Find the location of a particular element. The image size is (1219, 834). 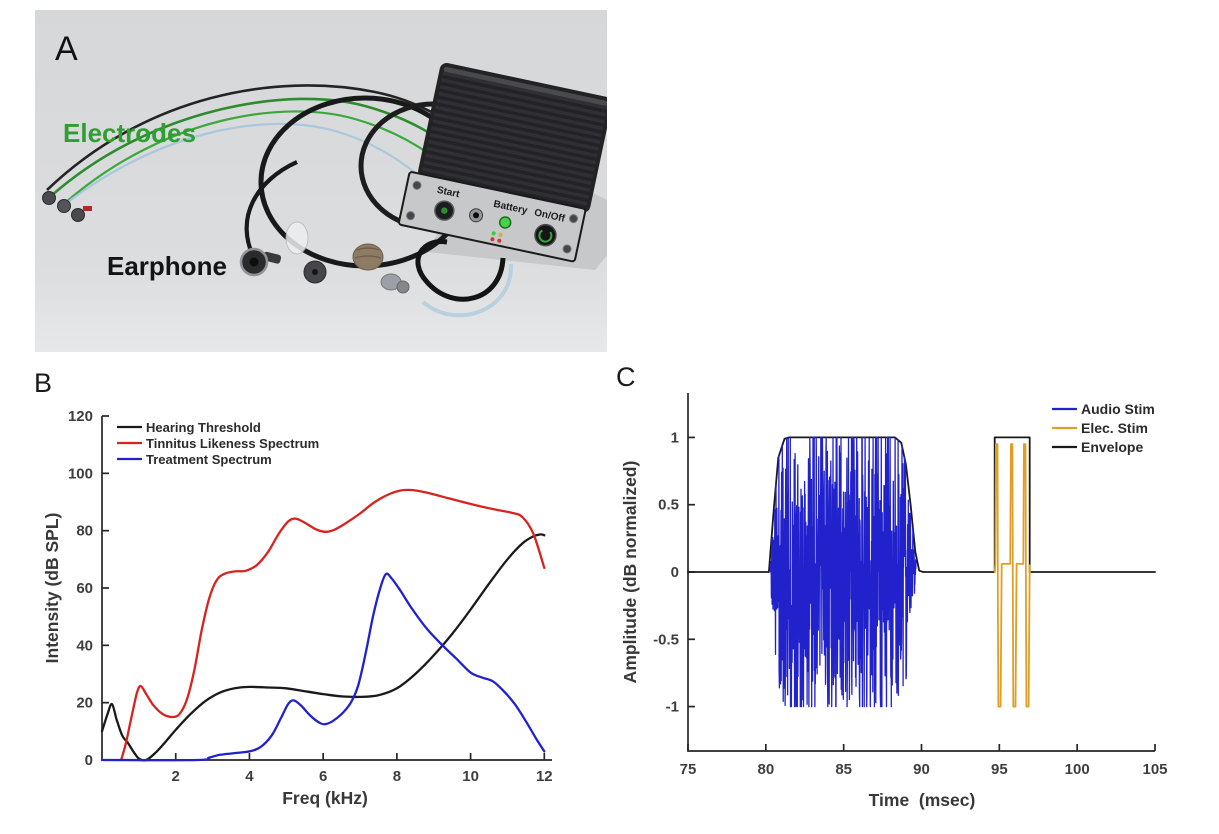

panel-a-label: A is located at coordinates (66, 49).